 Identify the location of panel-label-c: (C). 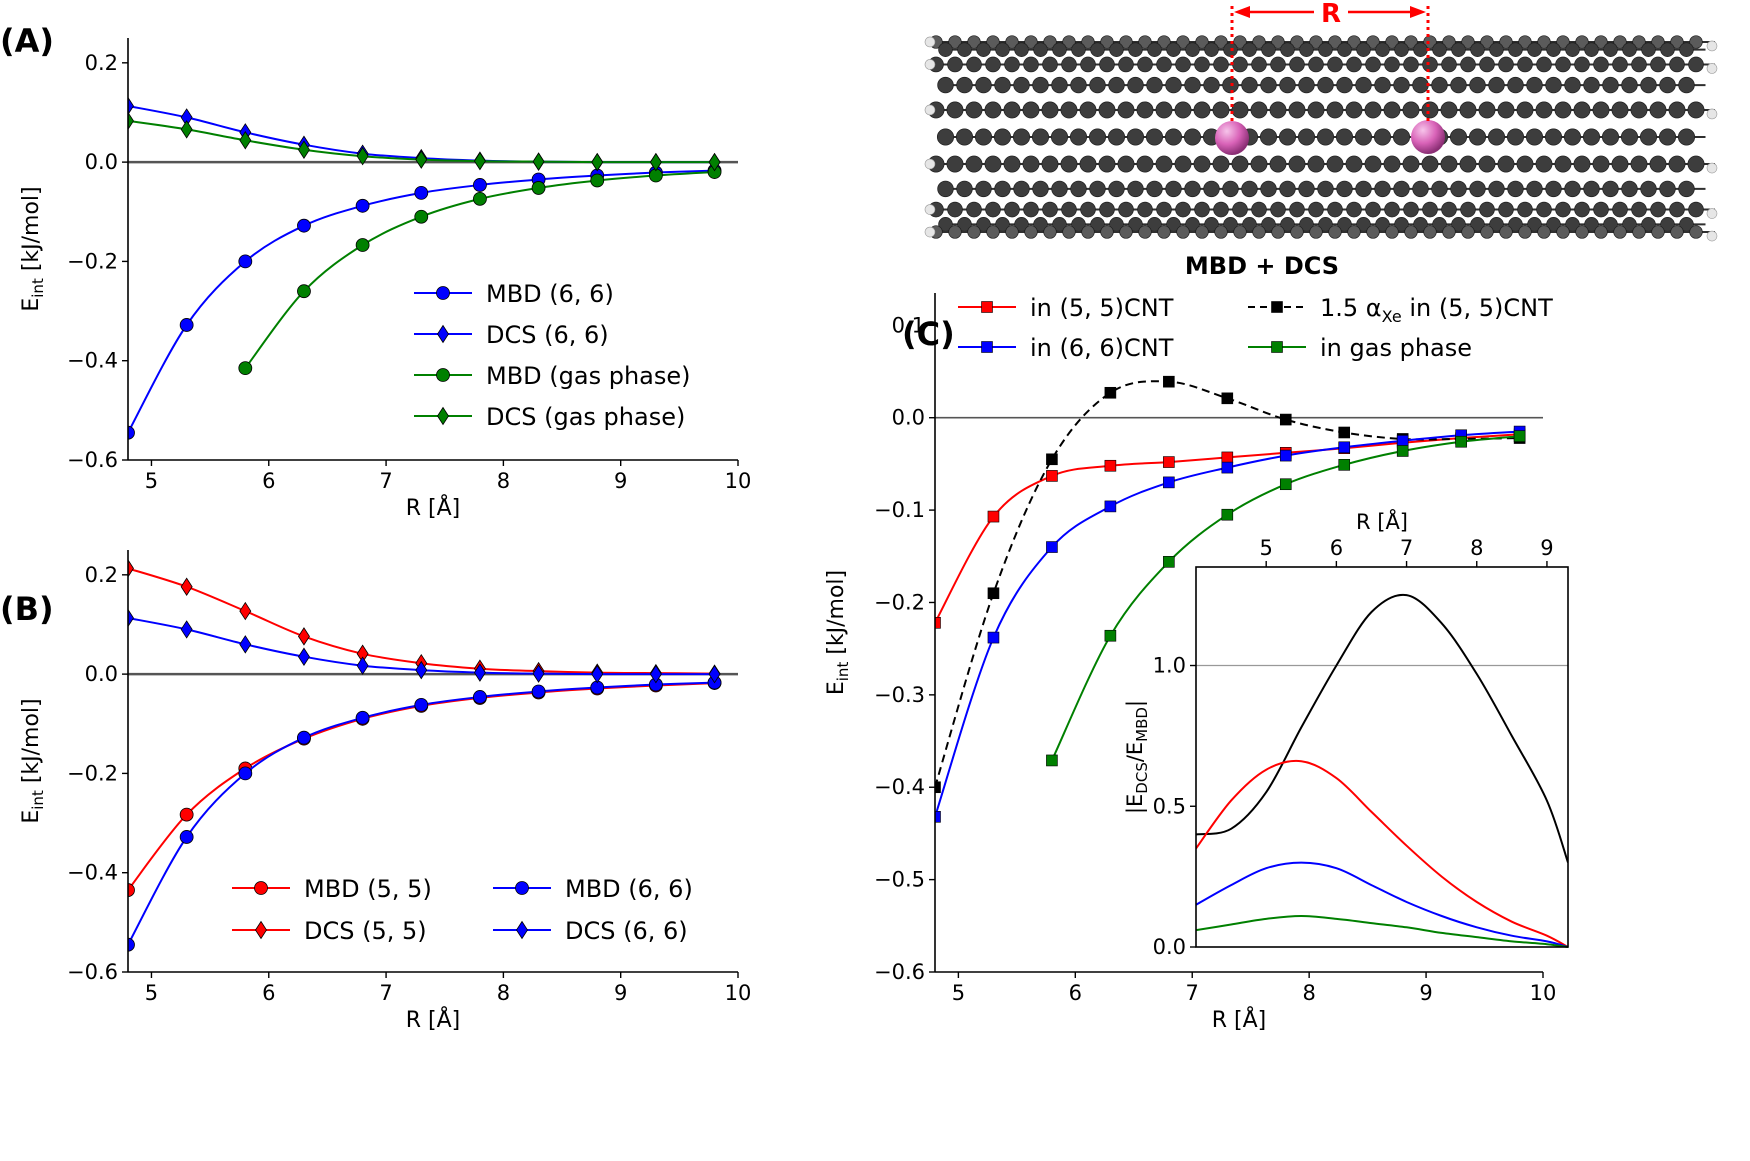
(928, 334).